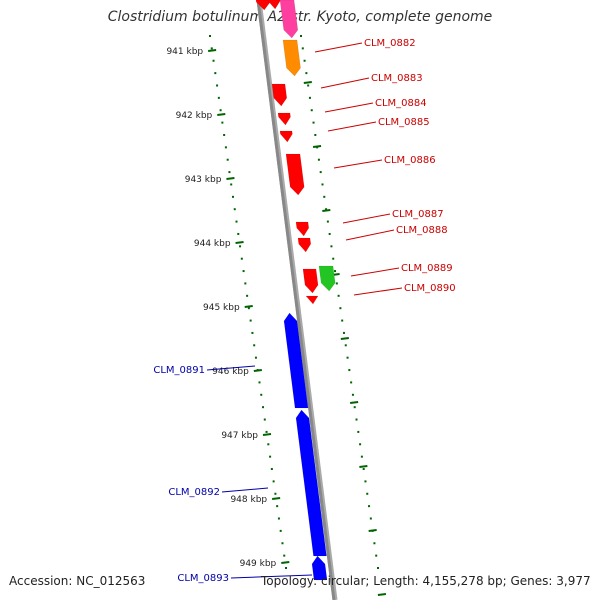  What do you see at coordinates (194, 116) in the screenshot?
I see `tick-label: 942 kbp` at bounding box center [194, 116].